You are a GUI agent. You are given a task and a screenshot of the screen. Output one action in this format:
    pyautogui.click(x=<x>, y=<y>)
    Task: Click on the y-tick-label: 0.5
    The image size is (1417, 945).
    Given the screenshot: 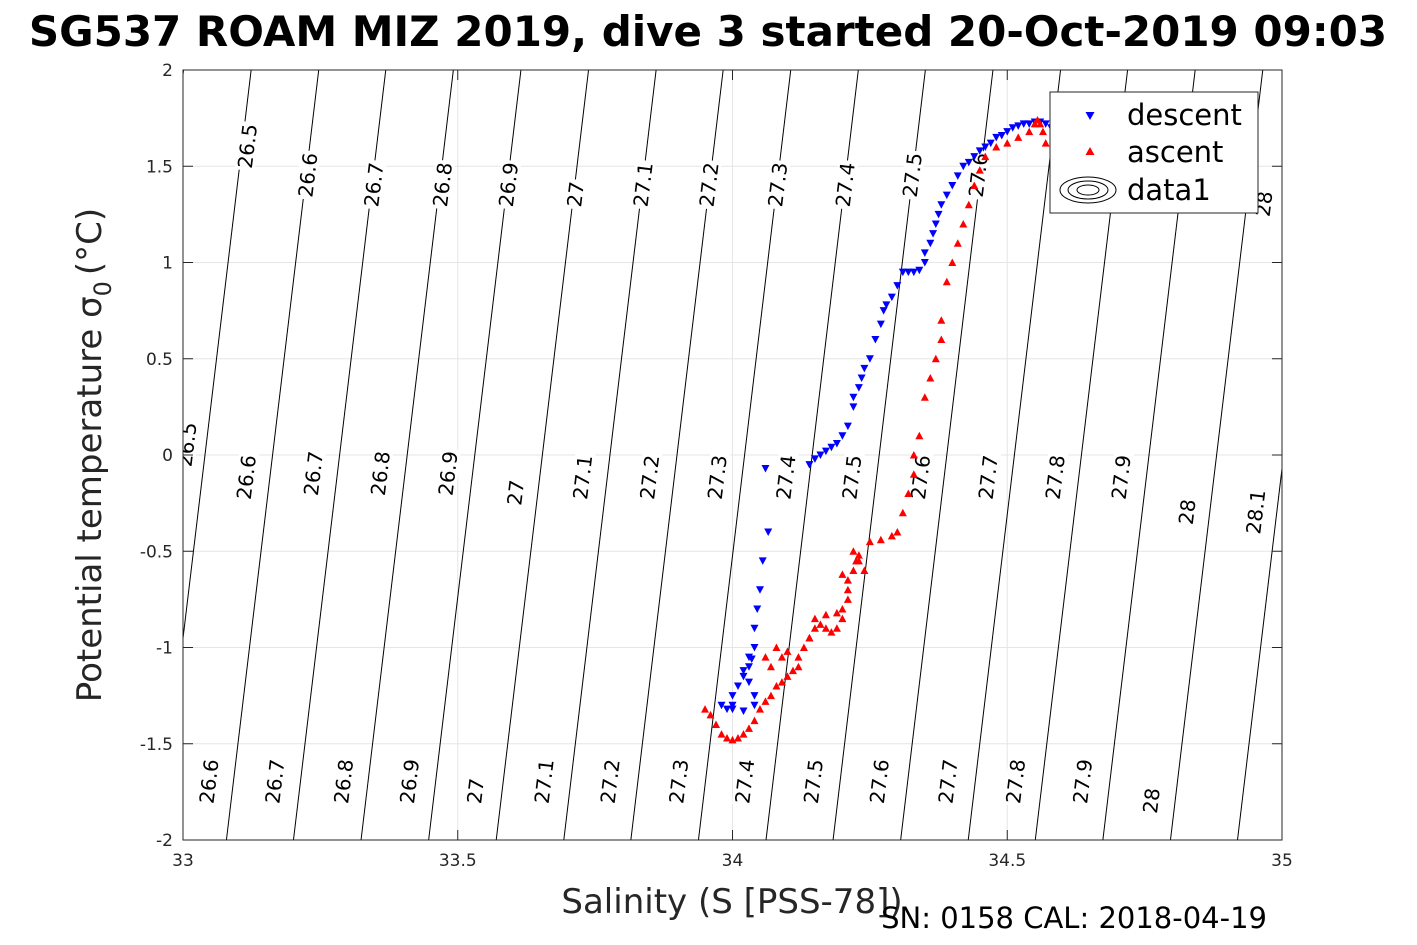 What is the action you would take?
    pyautogui.click(x=159, y=360)
    